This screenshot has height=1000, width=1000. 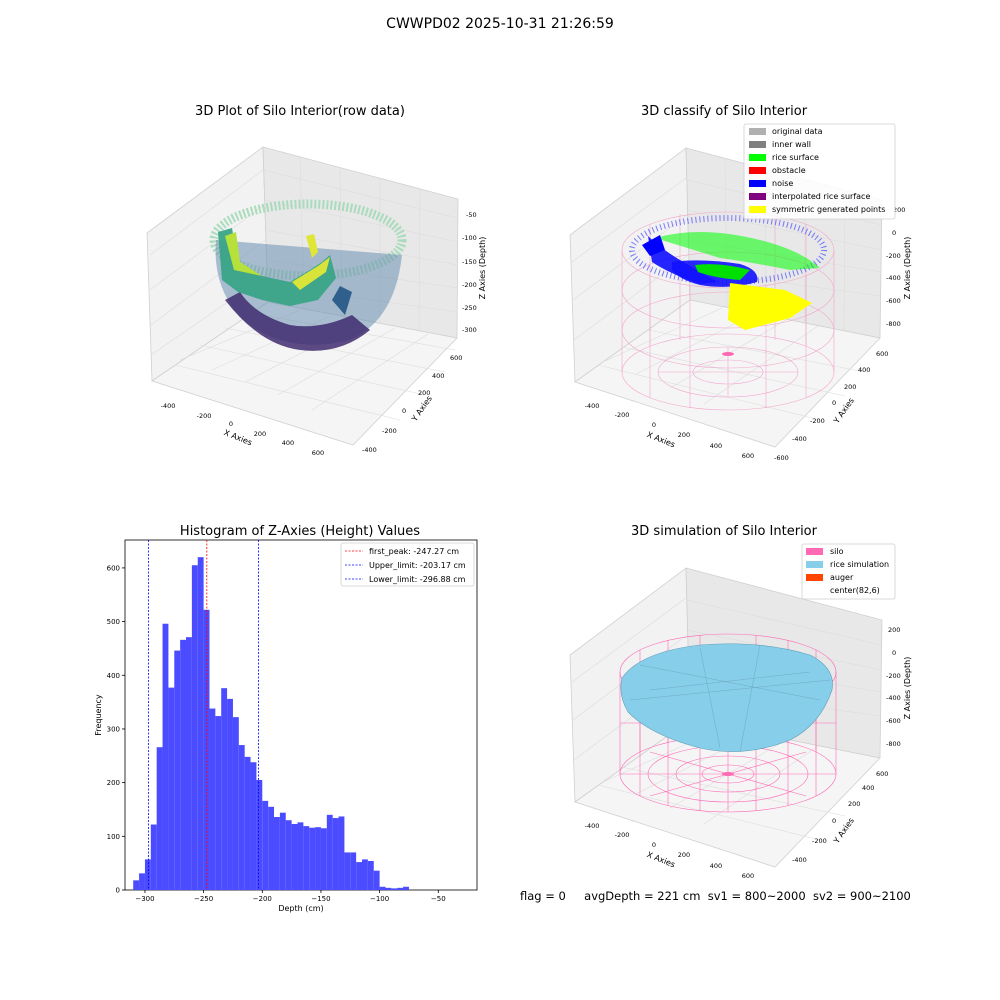 I want to click on legend-label: auger, so click(x=842, y=577).